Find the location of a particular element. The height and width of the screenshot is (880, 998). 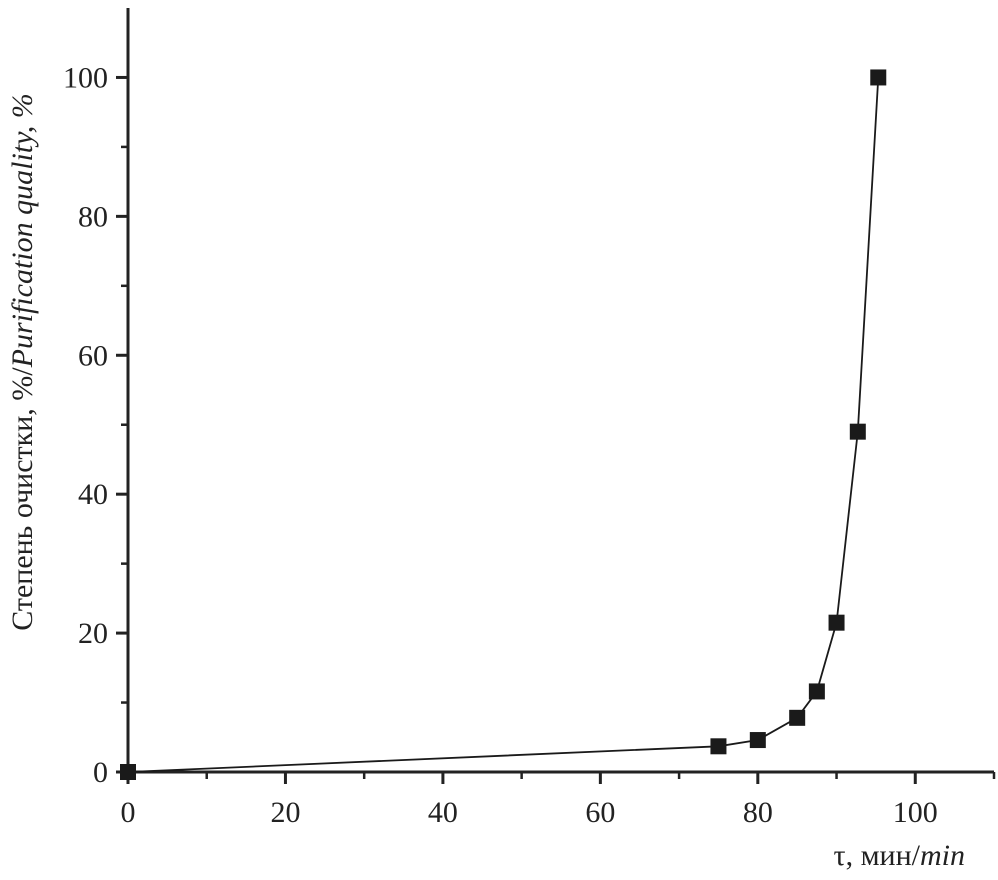

y-tick-label: 20 is located at coordinates (93, 633).